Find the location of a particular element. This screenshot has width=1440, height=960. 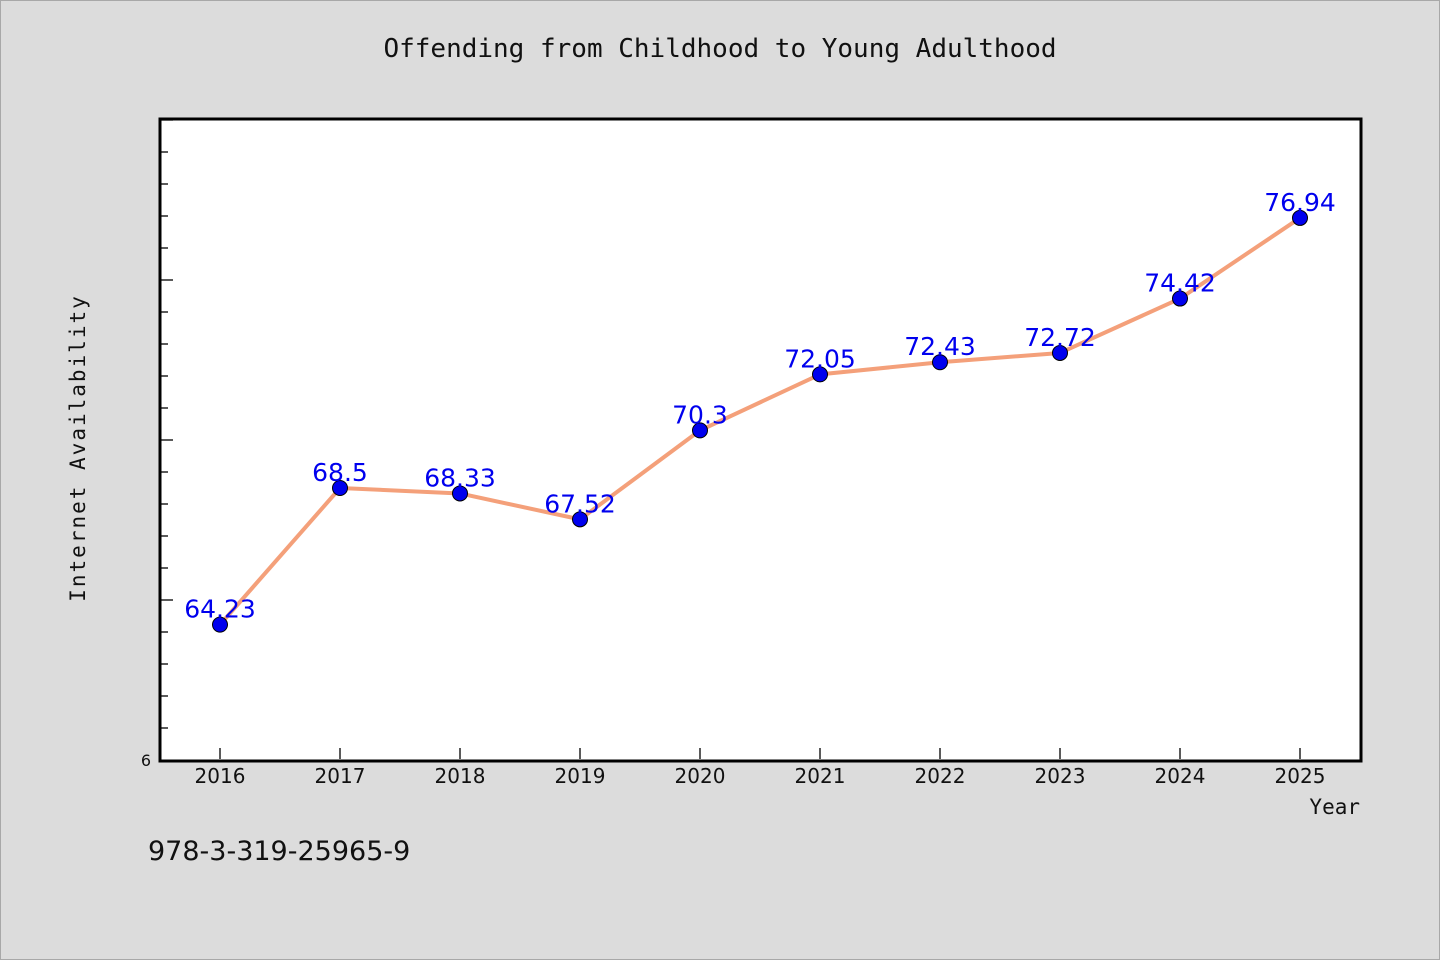

data-label: 72.72 is located at coordinates (1060, 337).